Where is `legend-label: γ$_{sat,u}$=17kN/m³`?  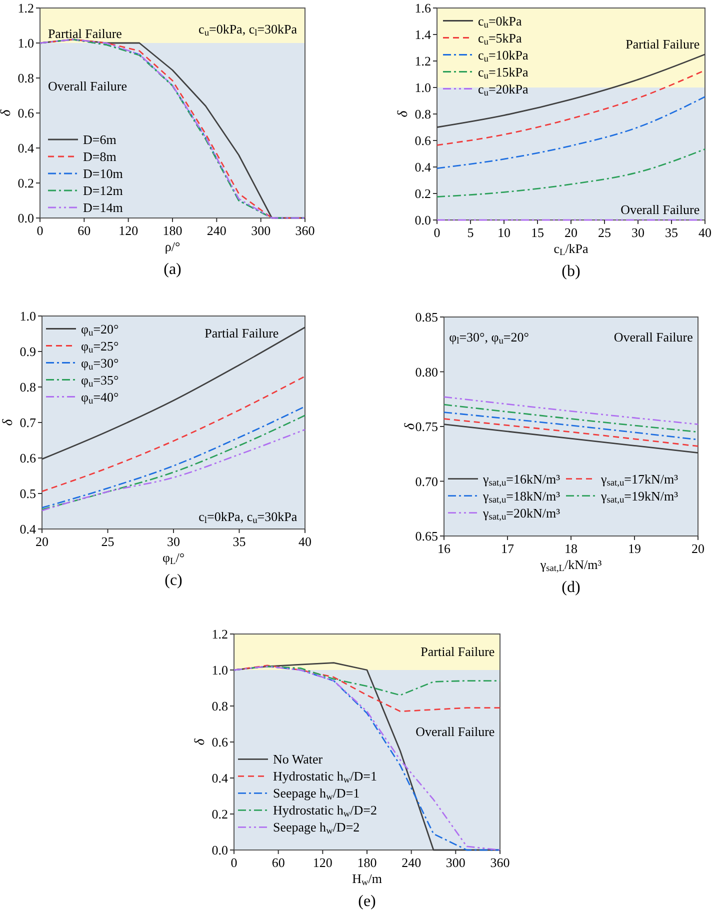 legend-label: γ$_{sat,u}$=17kN/m³ is located at coordinates (639, 480).